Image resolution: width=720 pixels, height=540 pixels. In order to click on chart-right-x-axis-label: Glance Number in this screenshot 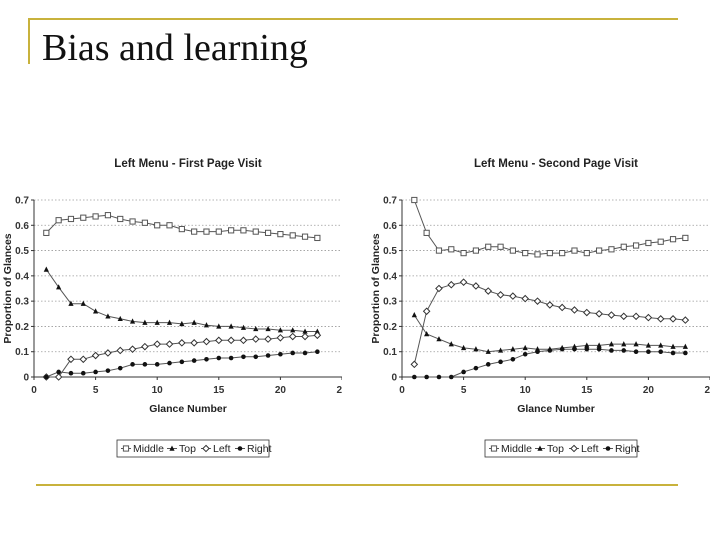, I will do `click(556, 409)`.